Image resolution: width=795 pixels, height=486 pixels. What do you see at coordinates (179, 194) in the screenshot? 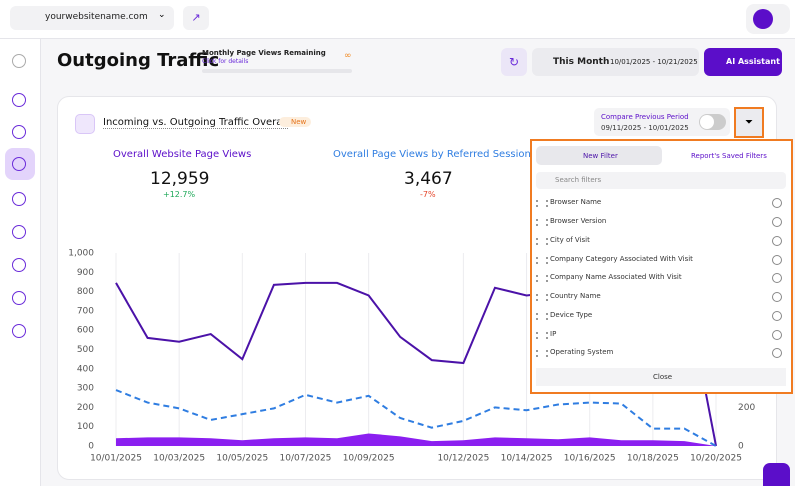
I see `stat-change: +12.7%` at bounding box center [179, 194].